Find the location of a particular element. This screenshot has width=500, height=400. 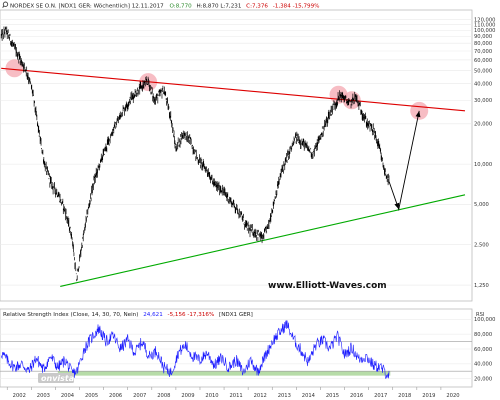

rsi-ytick-label: 100,000 is located at coordinates (484, 320).